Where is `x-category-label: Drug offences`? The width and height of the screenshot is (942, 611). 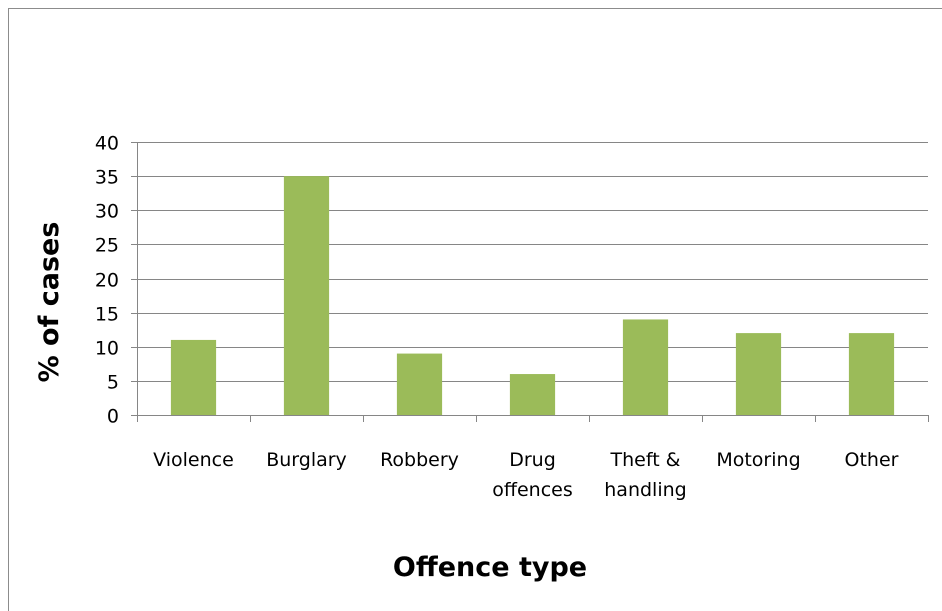
x-category-label: Drug offences is located at coordinates (532, 475).